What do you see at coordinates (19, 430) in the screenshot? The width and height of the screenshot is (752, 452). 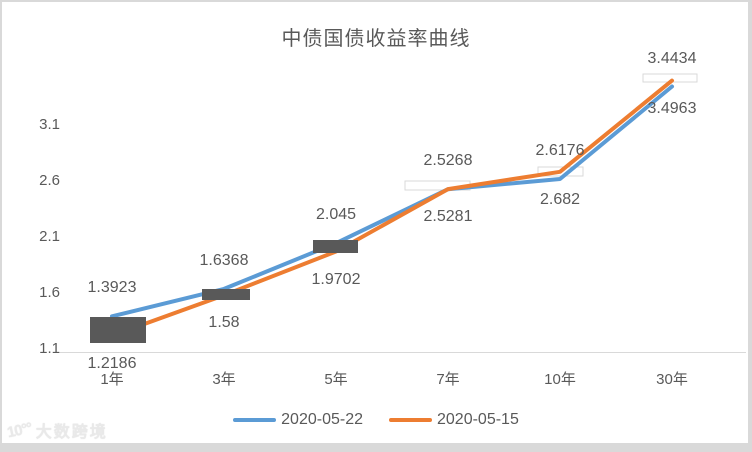 I see `dashu-logo-icon: 10°°` at bounding box center [19, 430].